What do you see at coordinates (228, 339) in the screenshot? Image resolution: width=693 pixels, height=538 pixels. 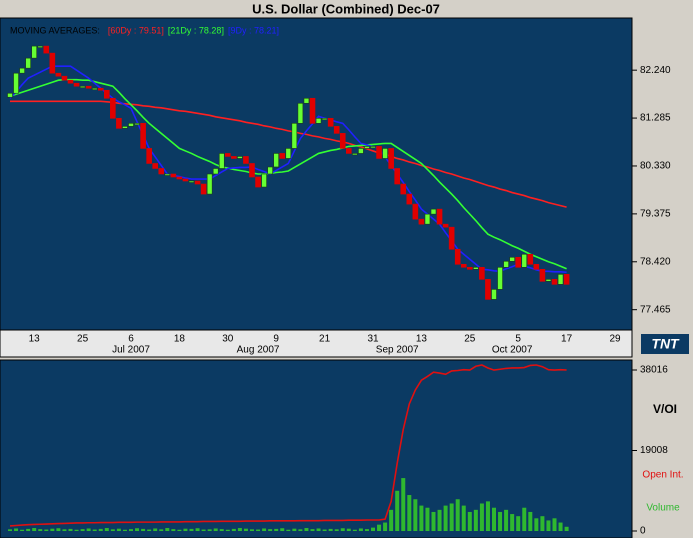 I see `x-tick-label: 30` at bounding box center [228, 339].